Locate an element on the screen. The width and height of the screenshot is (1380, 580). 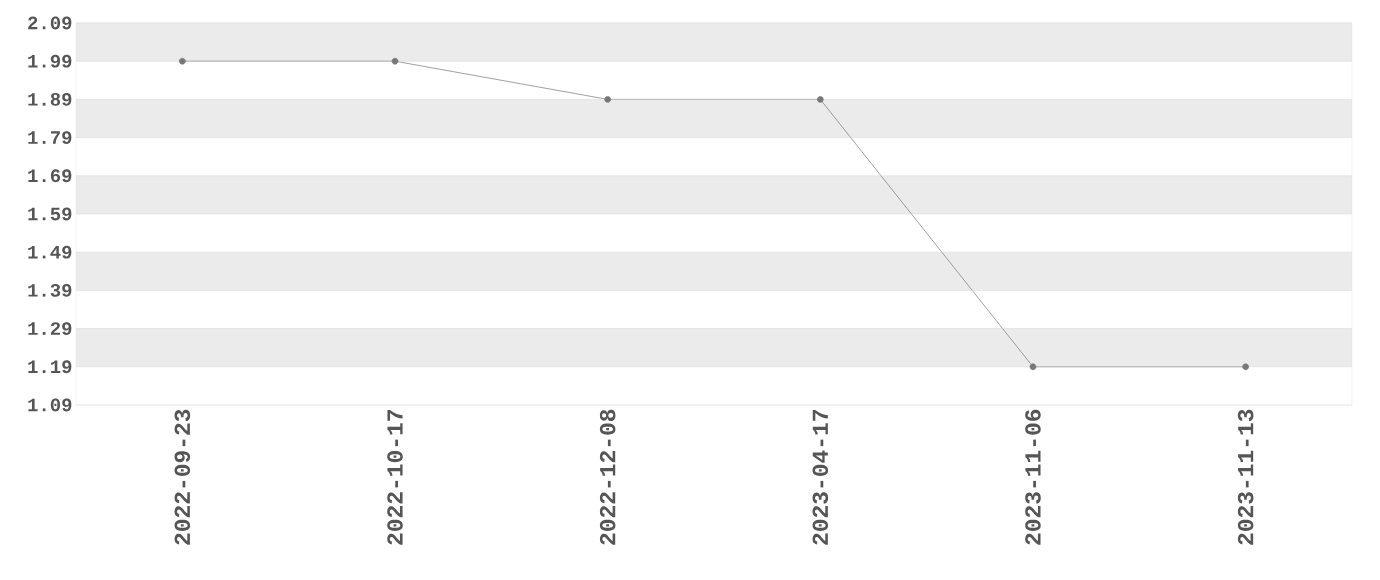
y-tick-label: 1.69 is located at coordinates (50, 176).